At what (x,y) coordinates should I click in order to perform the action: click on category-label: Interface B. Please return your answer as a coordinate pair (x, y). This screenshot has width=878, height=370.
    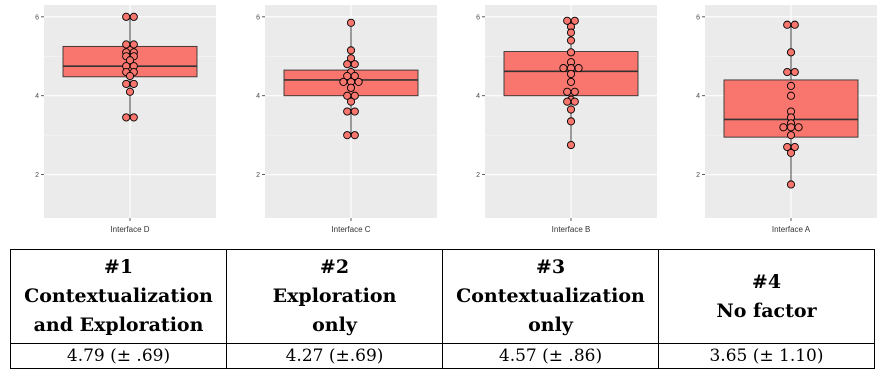
    Looking at the image, I should click on (571, 229).